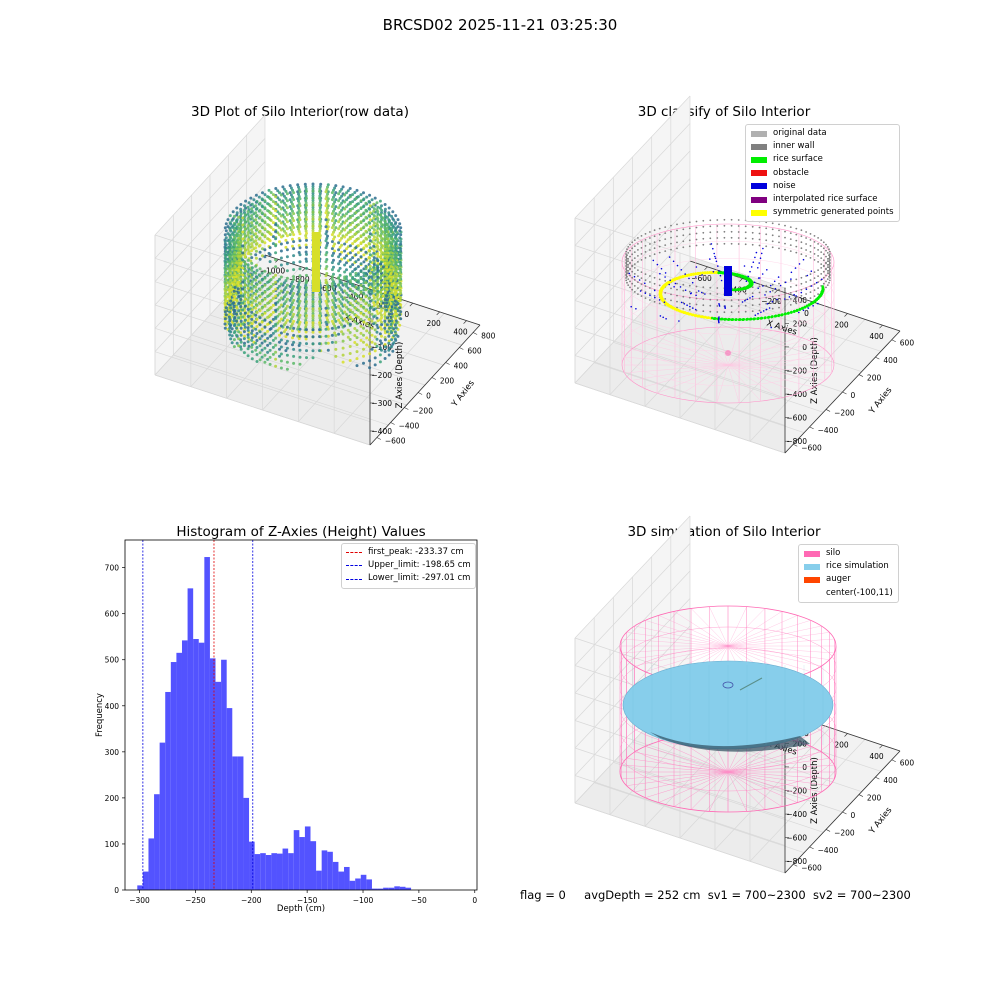 This screenshot has width=1000, height=1000. Describe the element at coordinates (100, 715) in the screenshot. I see `histogram-ylabel: Frequency` at that location.